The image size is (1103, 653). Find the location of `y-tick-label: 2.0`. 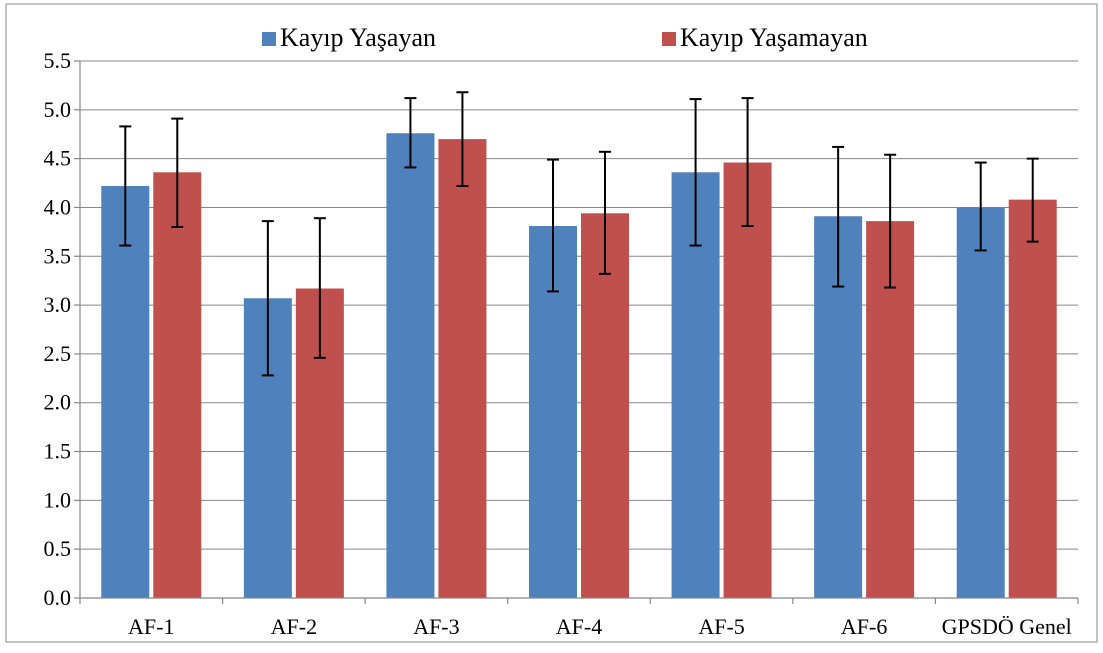

y-tick-label: 2.0 is located at coordinates (58, 402).